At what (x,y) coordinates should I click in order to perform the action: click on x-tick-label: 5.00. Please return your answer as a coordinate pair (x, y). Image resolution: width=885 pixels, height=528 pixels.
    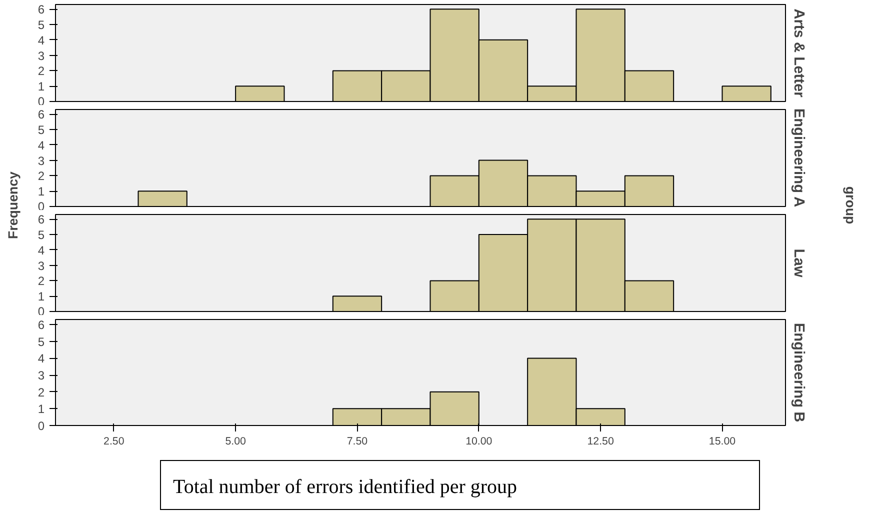
    Looking at the image, I should click on (235, 442).